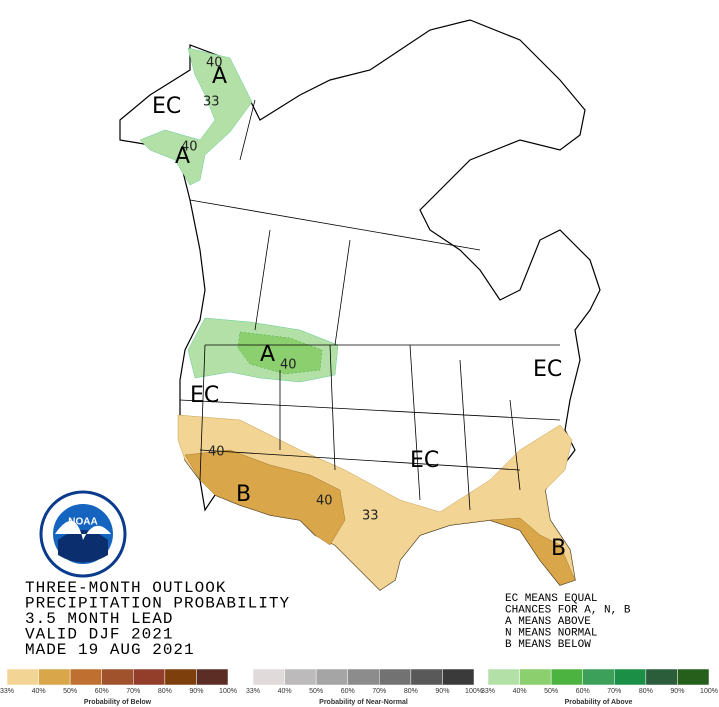 The width and height of the screenshot is (719, 707). I want to click on note-line: B MEANS BELOW, so click(548, 645).